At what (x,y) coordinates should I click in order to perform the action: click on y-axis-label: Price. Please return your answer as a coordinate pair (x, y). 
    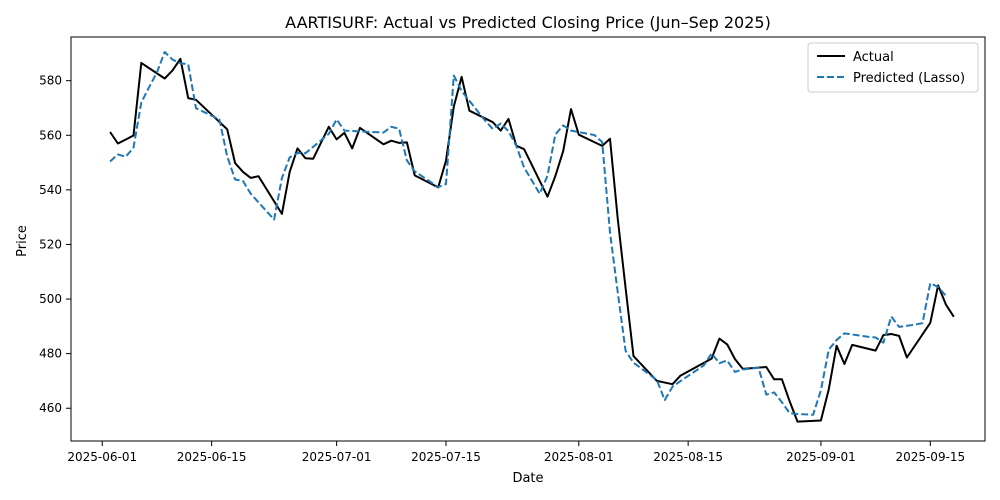
    Looking at the image, I should click on (22, 241).